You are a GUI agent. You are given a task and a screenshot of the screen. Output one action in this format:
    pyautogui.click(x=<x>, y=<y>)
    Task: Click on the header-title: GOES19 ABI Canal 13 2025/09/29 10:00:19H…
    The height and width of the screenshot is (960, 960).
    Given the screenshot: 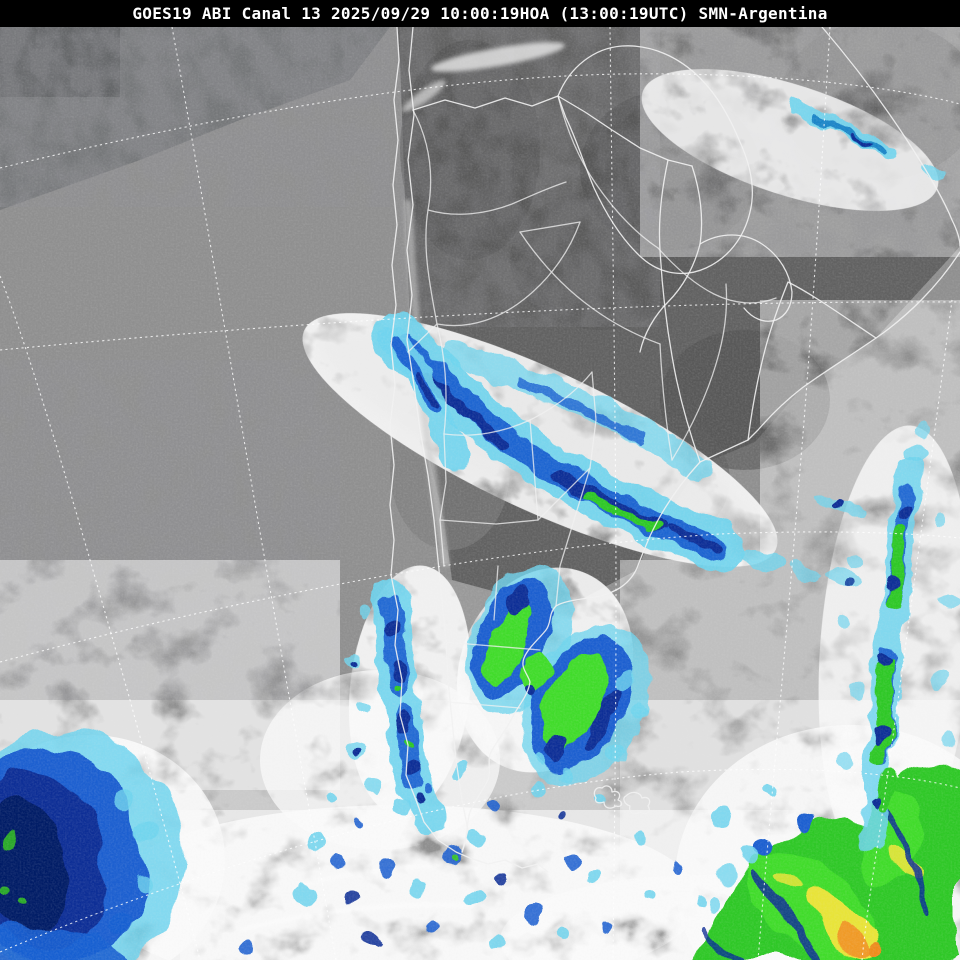 What is the action you would take?
    pyautogui.click(x=480, y=13)
    